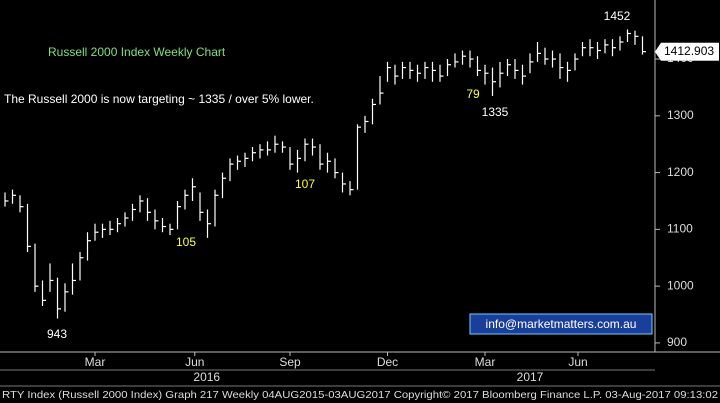  I want to click on year-label: 2017, so click(530, 377).